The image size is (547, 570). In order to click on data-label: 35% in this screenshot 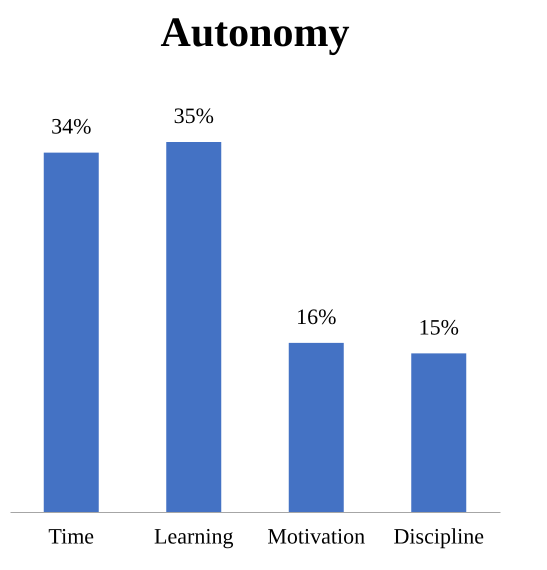, I will do `click(194, 115)`.